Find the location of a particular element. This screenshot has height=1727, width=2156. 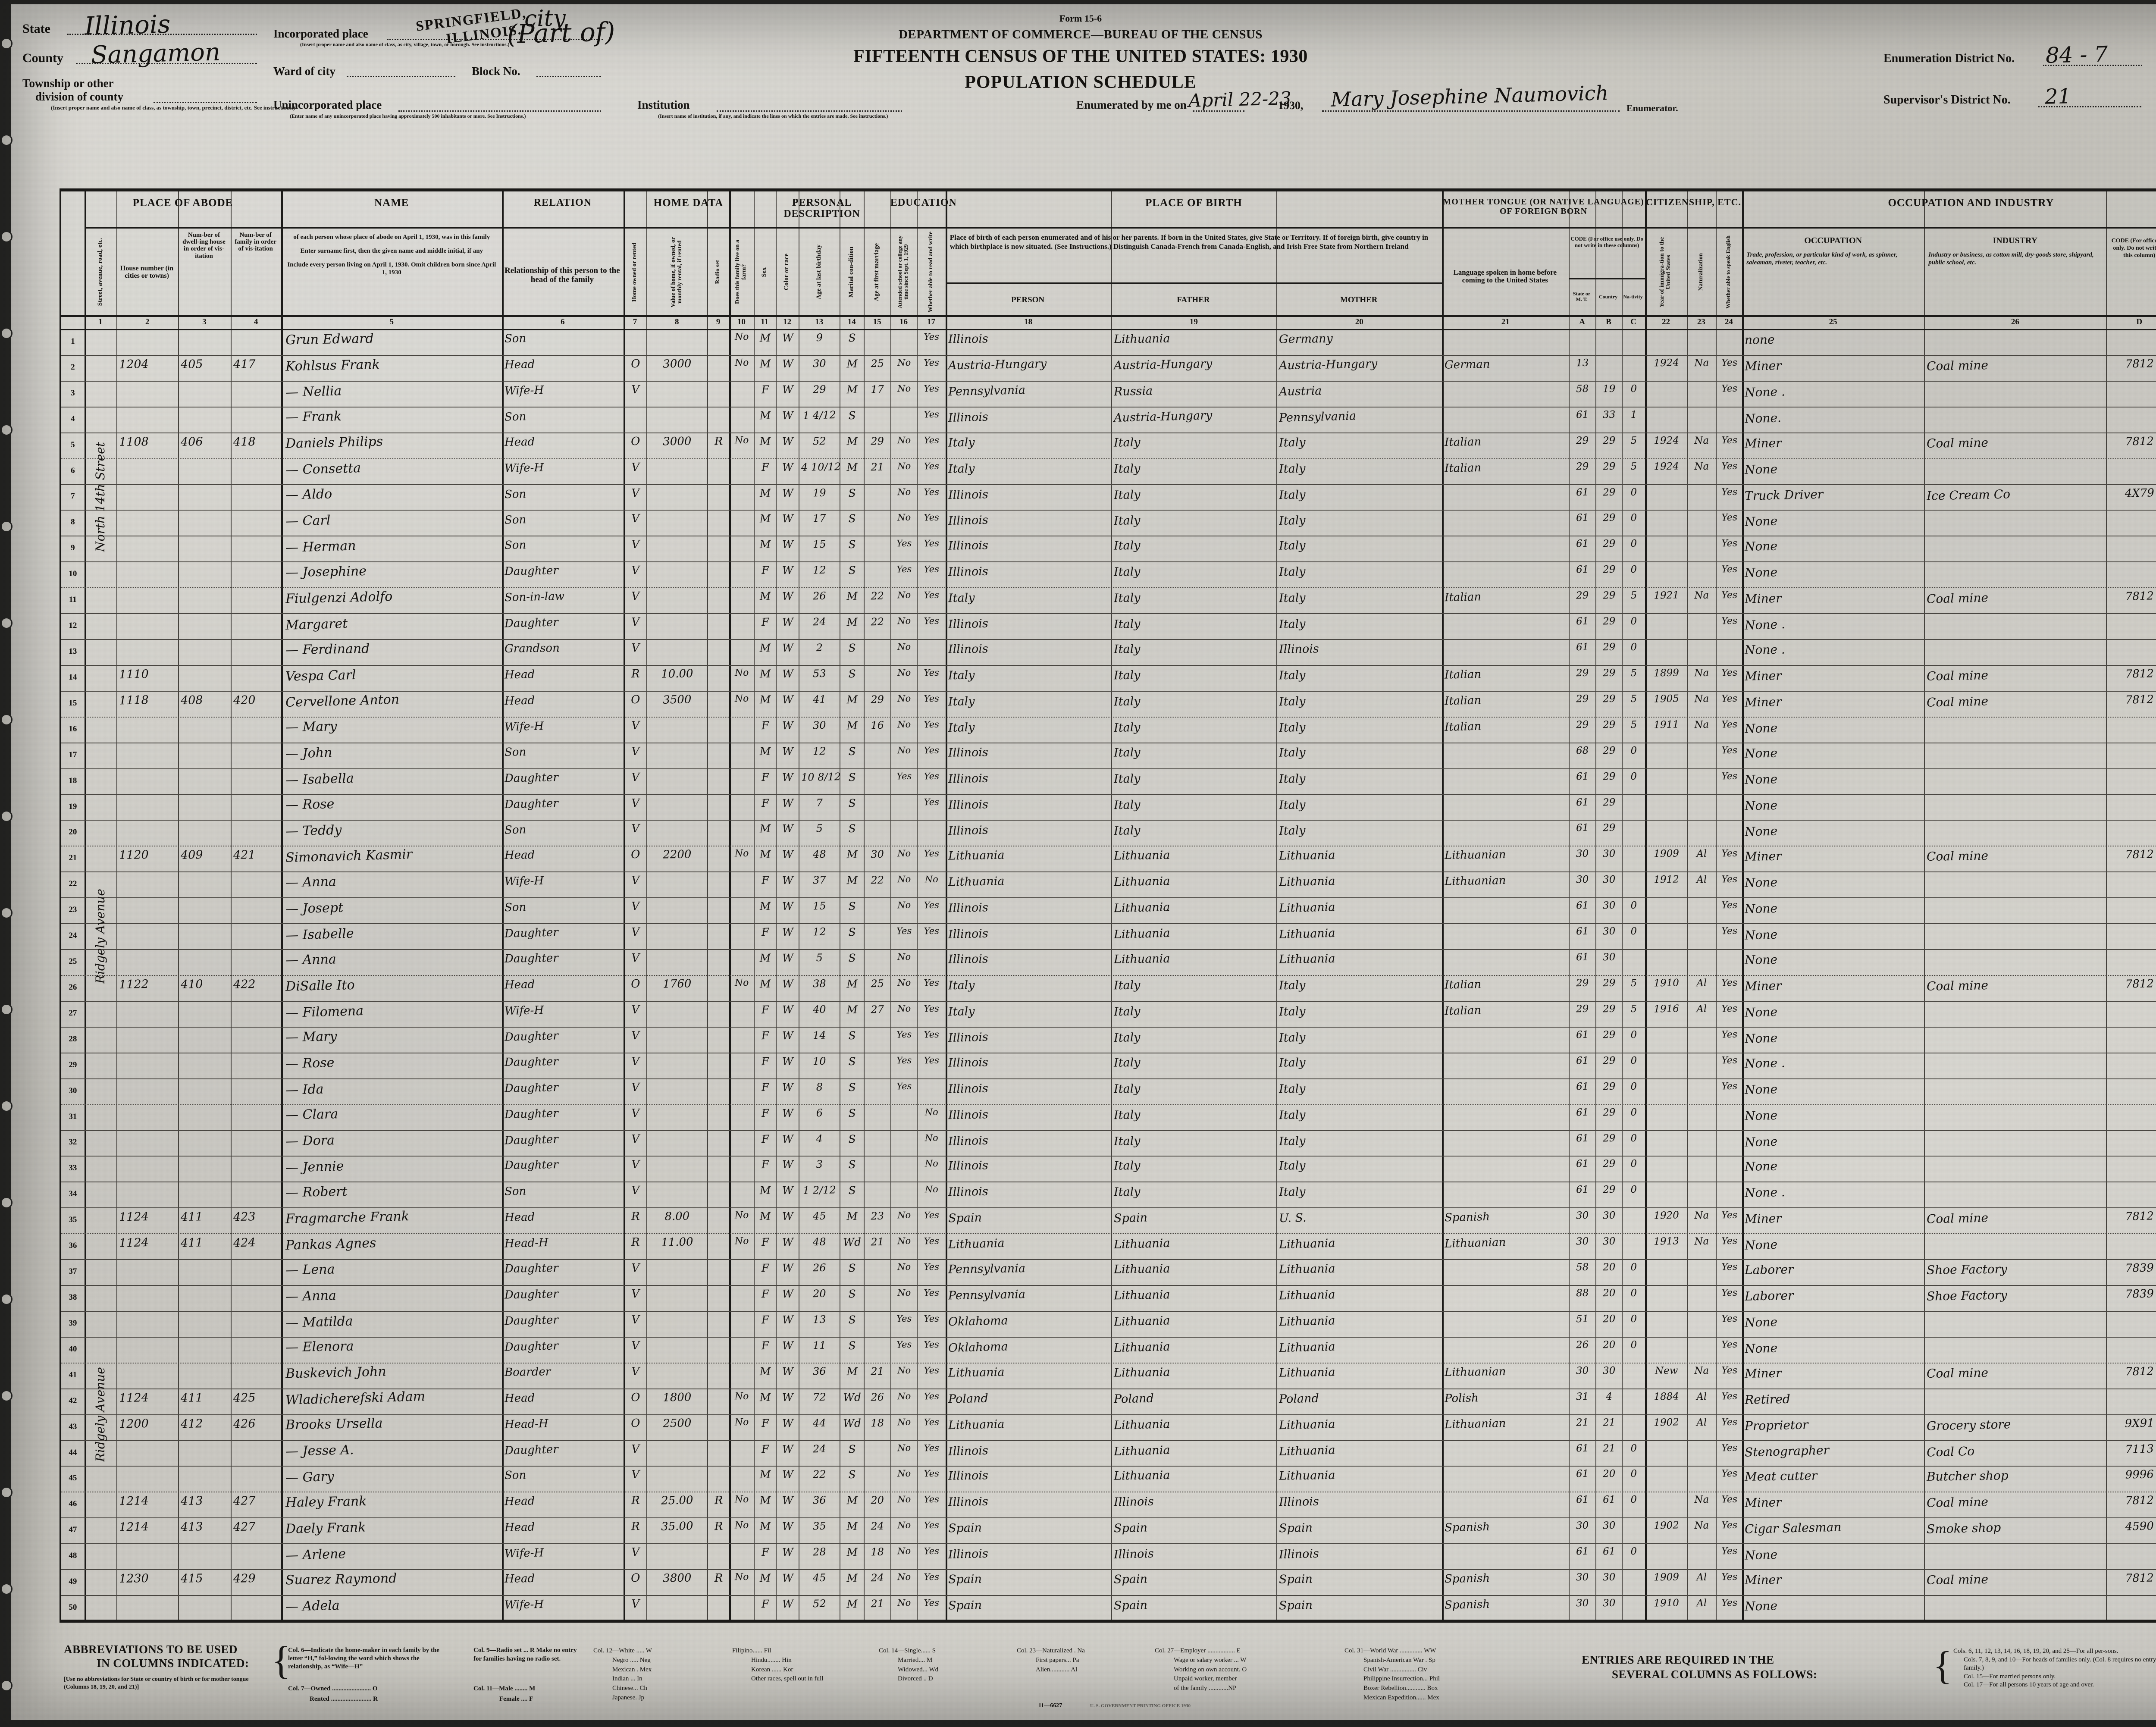

row-number: 11 is located at coordinates (73, 600).